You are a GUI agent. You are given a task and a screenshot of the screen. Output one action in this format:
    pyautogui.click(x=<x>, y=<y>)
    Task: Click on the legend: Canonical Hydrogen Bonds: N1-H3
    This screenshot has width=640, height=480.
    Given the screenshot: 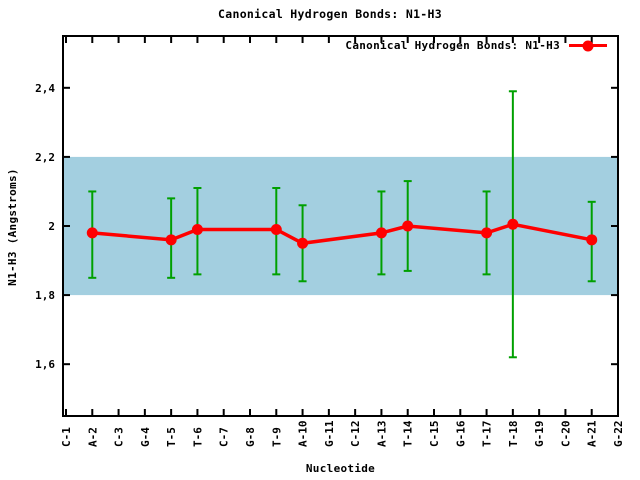 What is the action you would take?
    pyautogui.click(x=476, y=45)
    